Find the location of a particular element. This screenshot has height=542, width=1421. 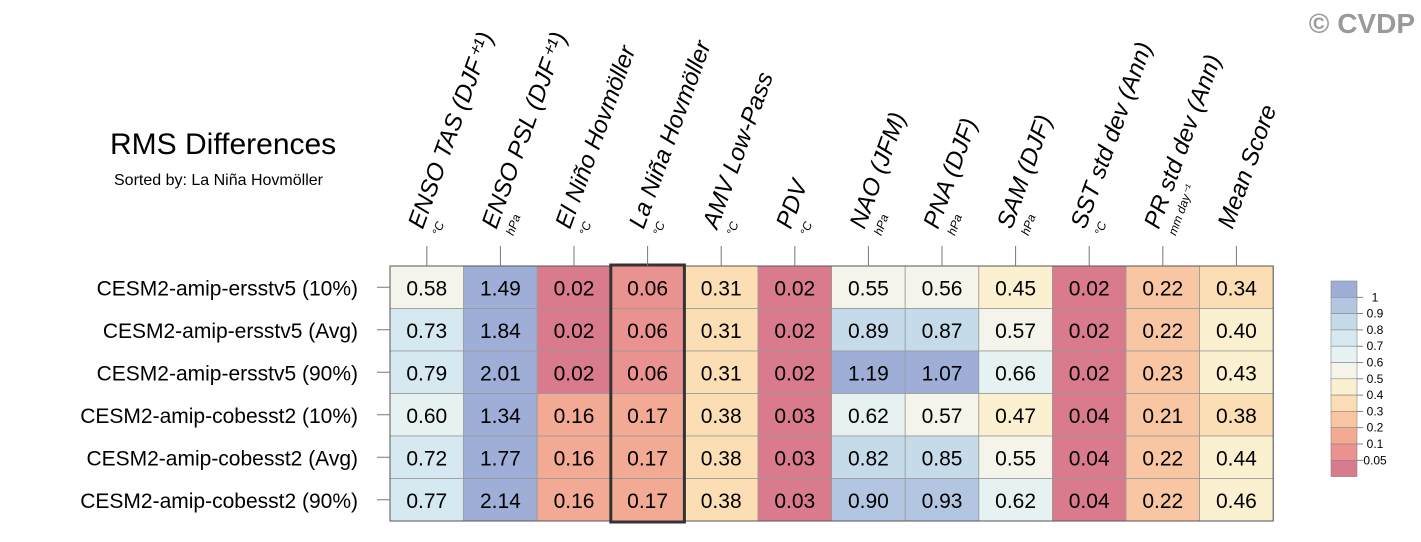

cell-value-label: 0.56 is located at coordinates (942, 288).